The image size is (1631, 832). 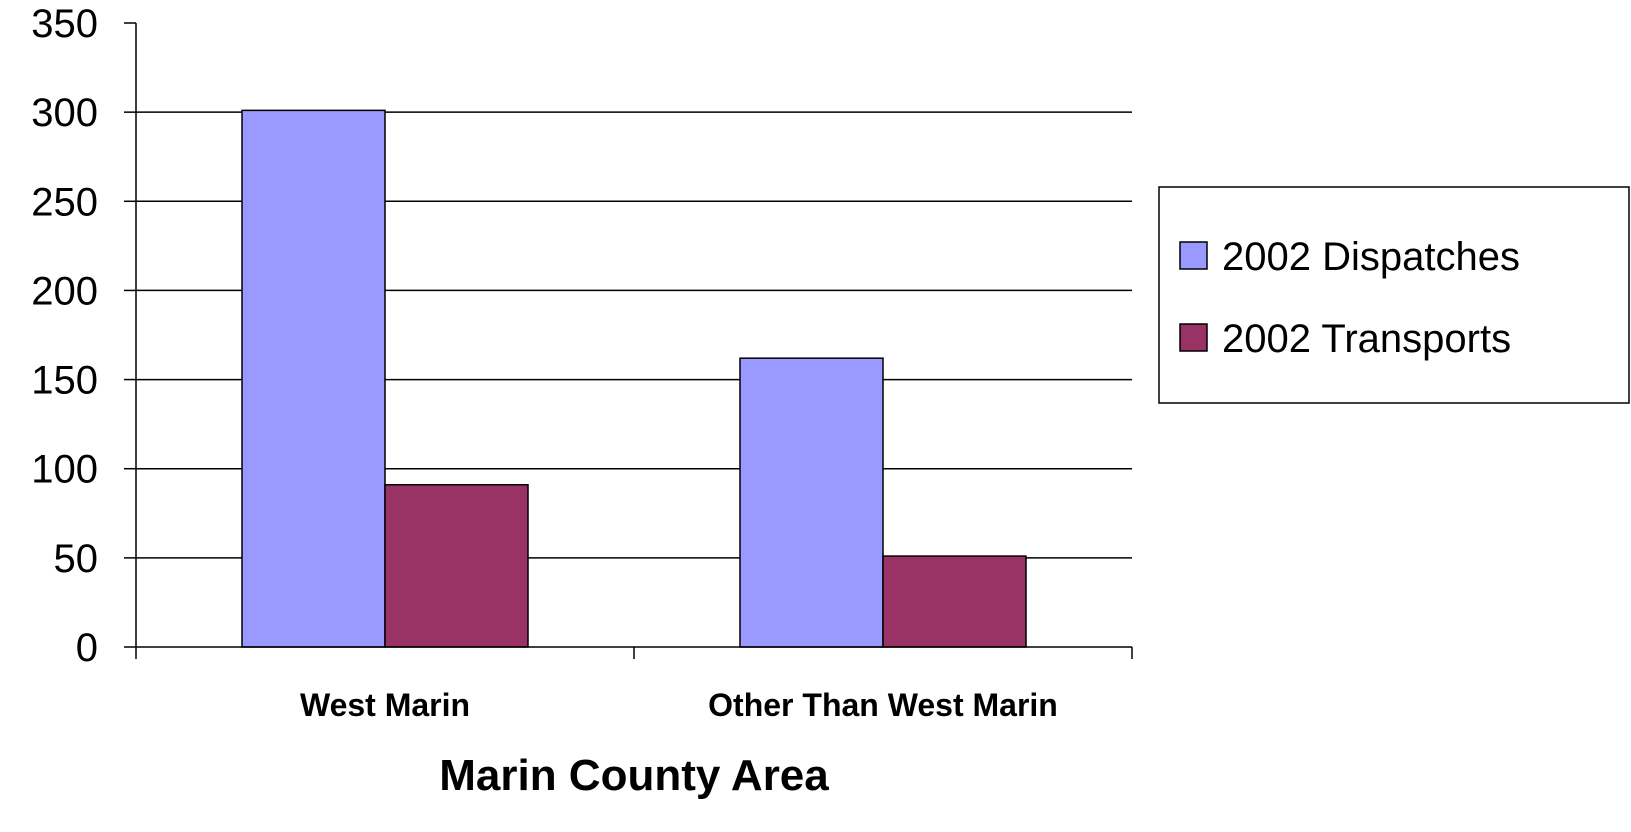 I want to click on x-category-labels: West Marin Other Than West Marin, so click(x=679, y=705).